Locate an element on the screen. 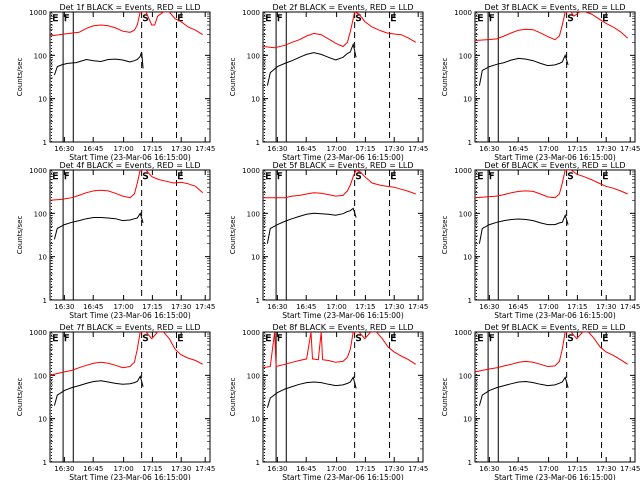  panel-title: Det 7f BLACK = Events, RED = LLD is located at coordinates (129, 327).